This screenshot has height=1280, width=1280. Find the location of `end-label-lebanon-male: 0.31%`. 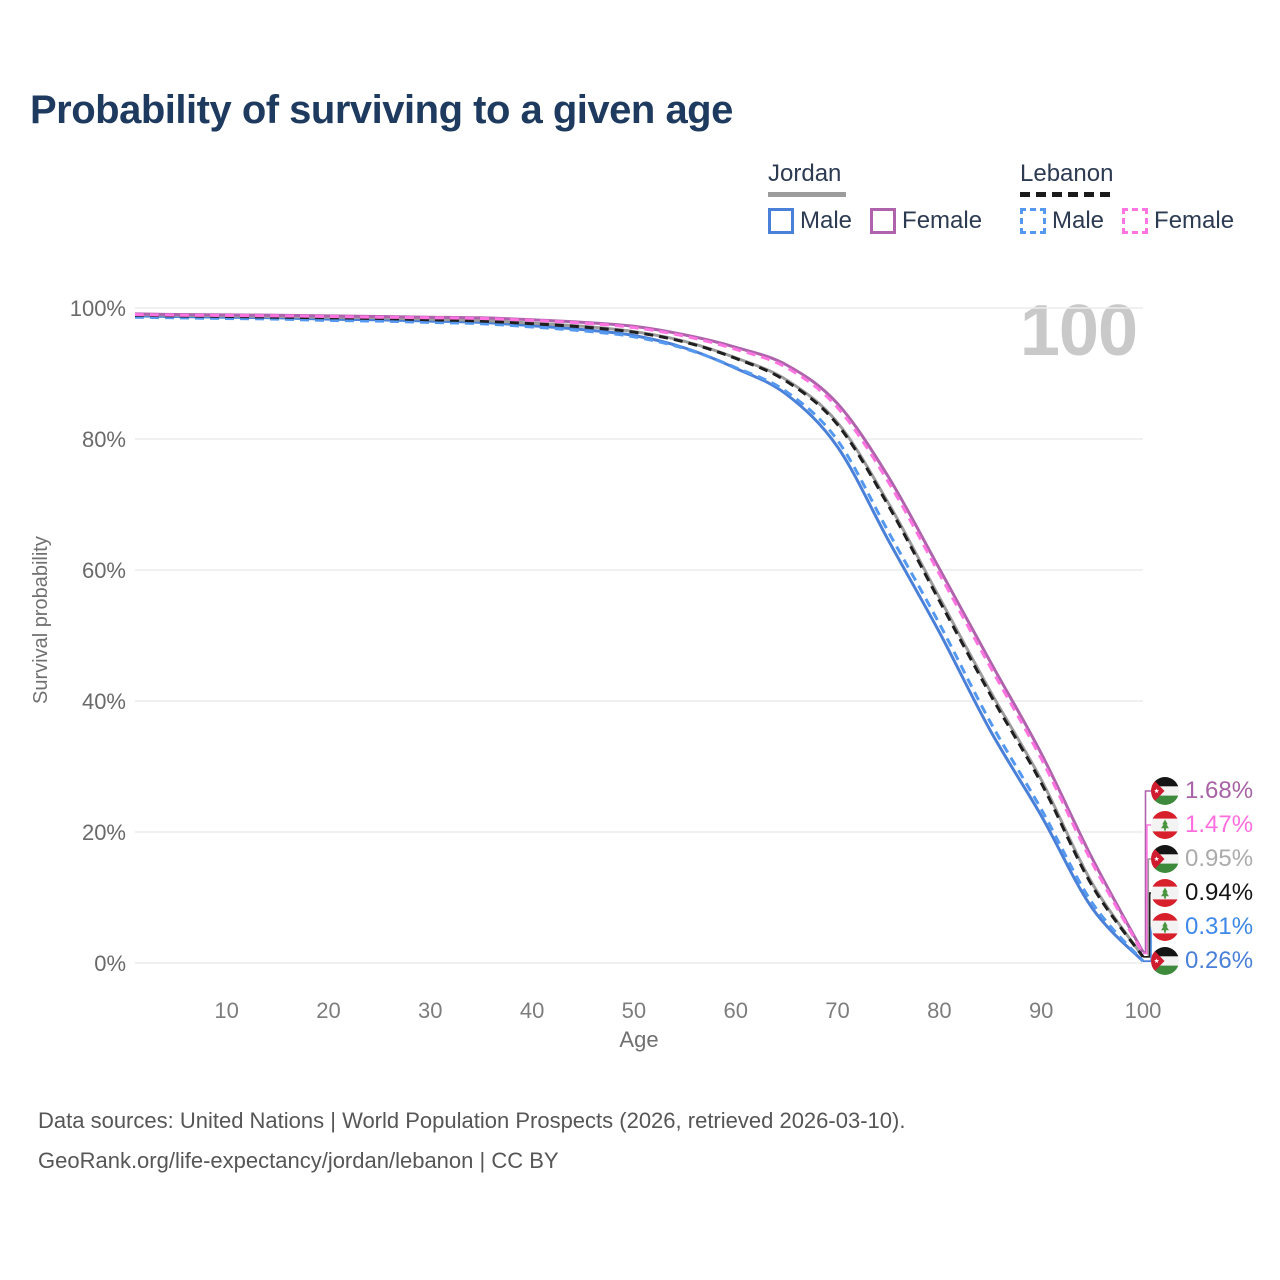

end-label-lebanon-male: 0.31% is located at coordinates (1202, 927).